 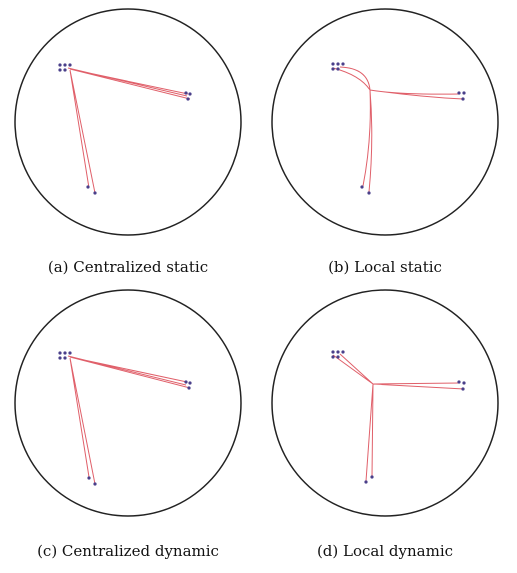 What do you see at coordinates (385, 267) in the screenshot?
I see `caption: (b) Local static` at bounding box center [385, 267].